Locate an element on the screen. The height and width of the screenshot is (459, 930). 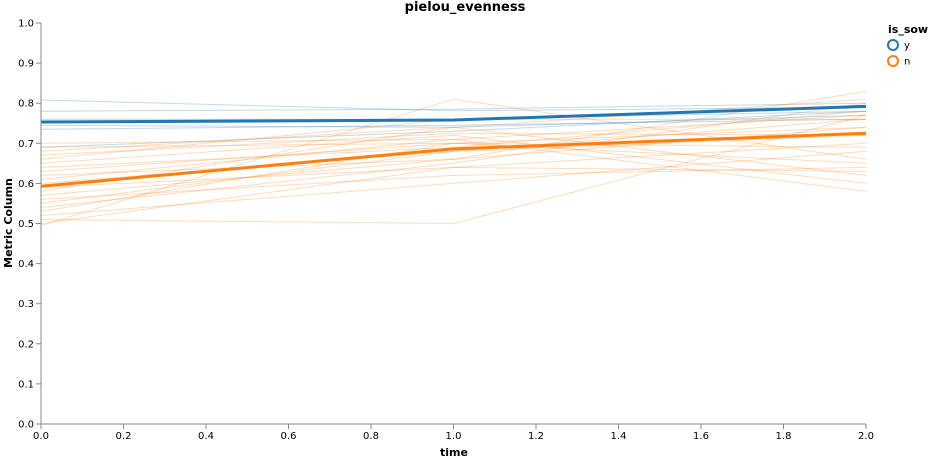
x-tick-label: 0.6 is located at coordinates (289, 436).